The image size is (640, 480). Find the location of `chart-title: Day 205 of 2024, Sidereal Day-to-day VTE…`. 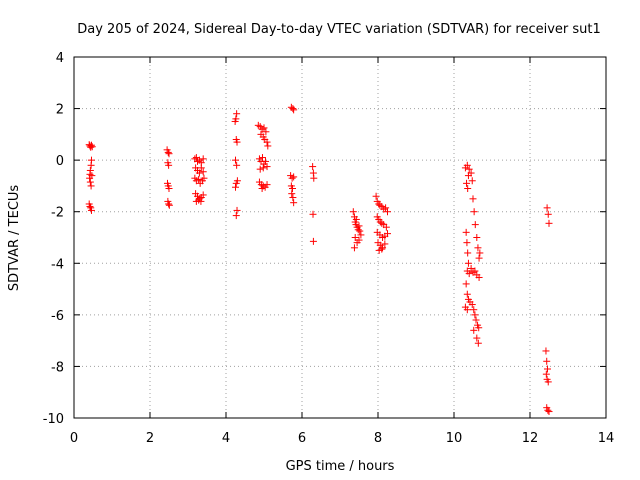

chart-title: Day 205 of 2024, Sidereal Day-to-day VTE… is located at coordinates (339, 29).